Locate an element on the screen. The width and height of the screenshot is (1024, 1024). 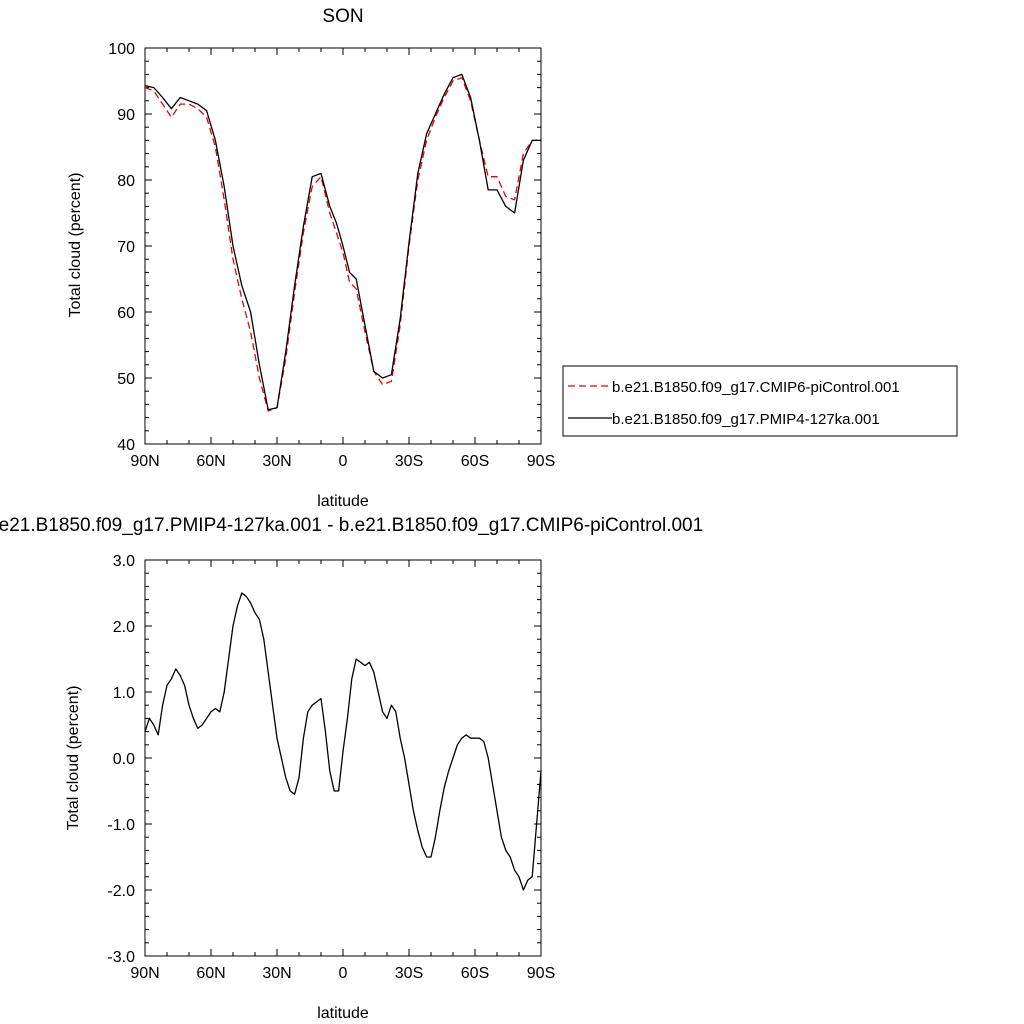
chart1-ytick-label: 70 is located at coordinates (126, 247).